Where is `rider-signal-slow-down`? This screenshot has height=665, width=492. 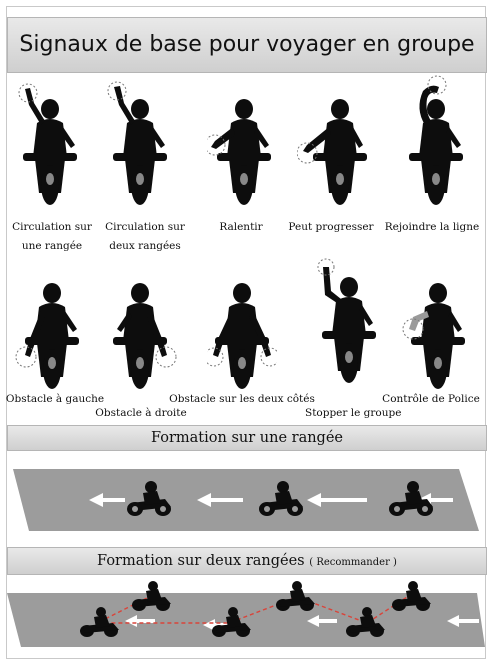 rider-signal-slow-down is located at coordinates (239, 152).